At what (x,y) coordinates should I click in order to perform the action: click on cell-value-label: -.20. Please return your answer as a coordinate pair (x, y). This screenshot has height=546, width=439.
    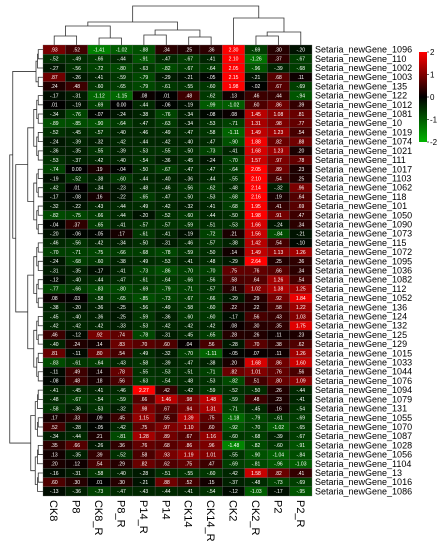
    Looking at the image, I should click on (300, 50).